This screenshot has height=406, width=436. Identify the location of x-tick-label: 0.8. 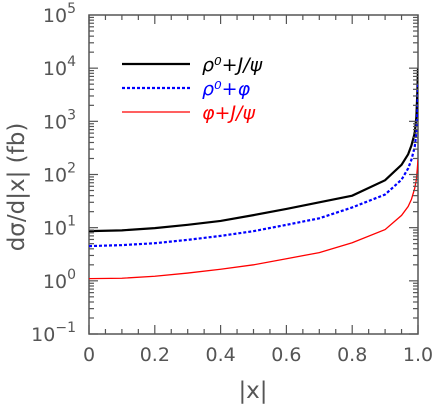
(352, 355).